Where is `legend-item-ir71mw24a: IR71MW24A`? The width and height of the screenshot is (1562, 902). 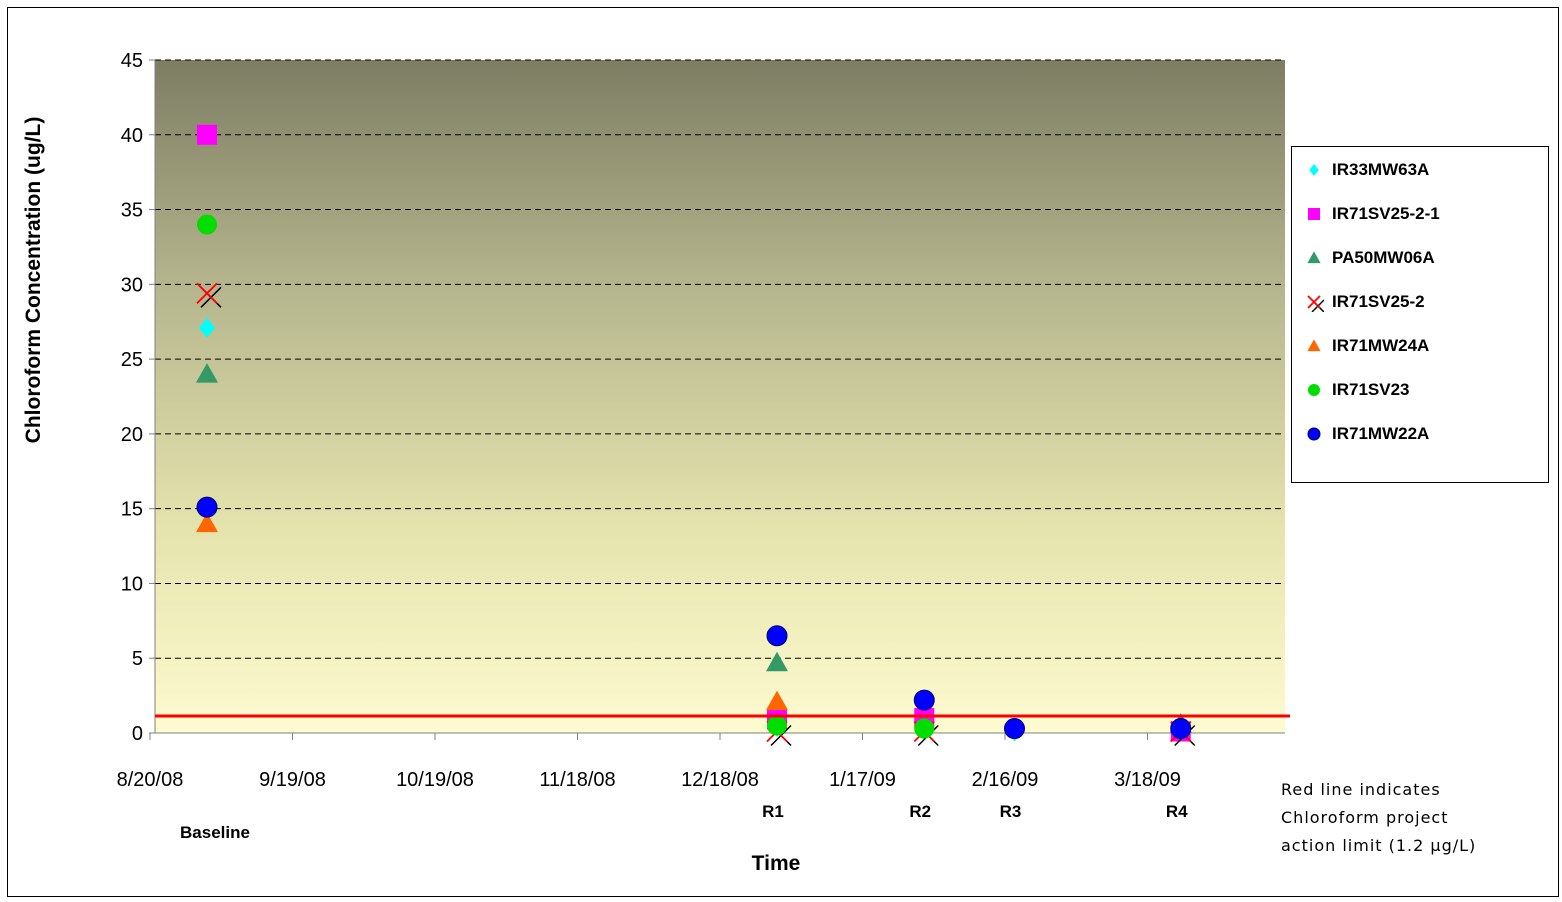
legend-item-ir71mw24a: IR71MW24A is located at coordinates (1366, 346).